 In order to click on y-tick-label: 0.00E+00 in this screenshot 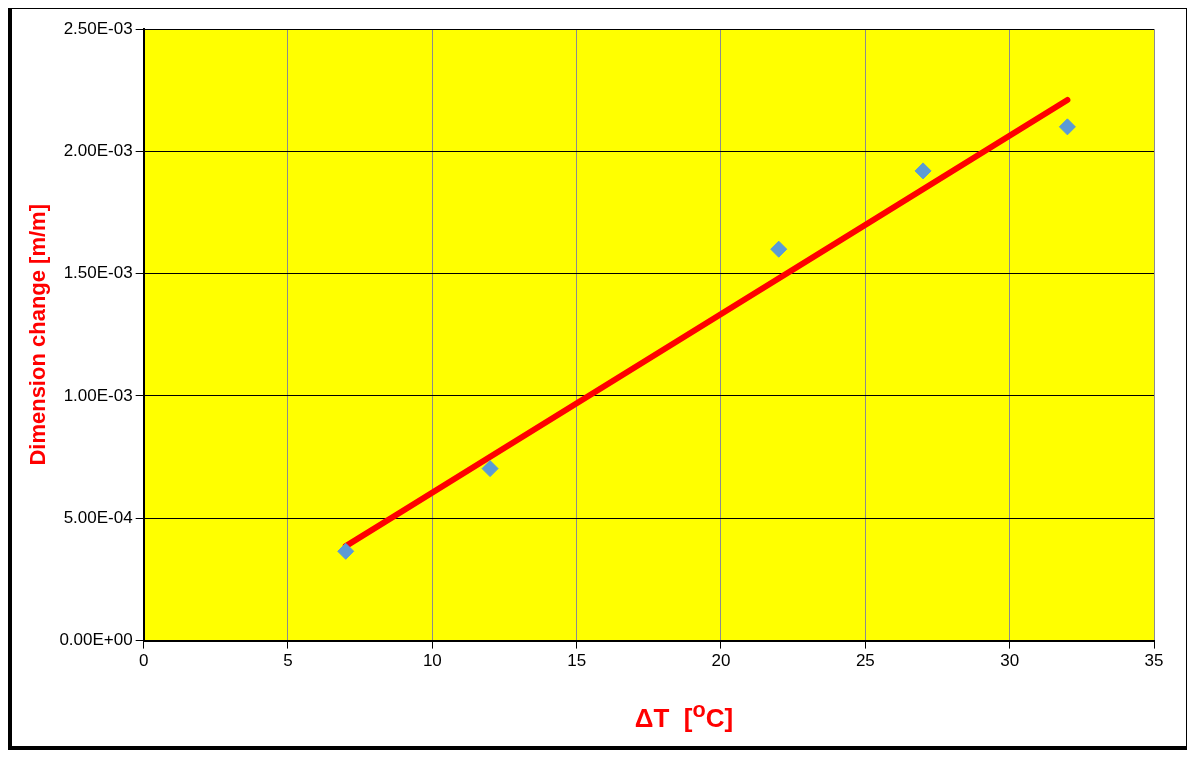, I will do `click(96, 640)`.